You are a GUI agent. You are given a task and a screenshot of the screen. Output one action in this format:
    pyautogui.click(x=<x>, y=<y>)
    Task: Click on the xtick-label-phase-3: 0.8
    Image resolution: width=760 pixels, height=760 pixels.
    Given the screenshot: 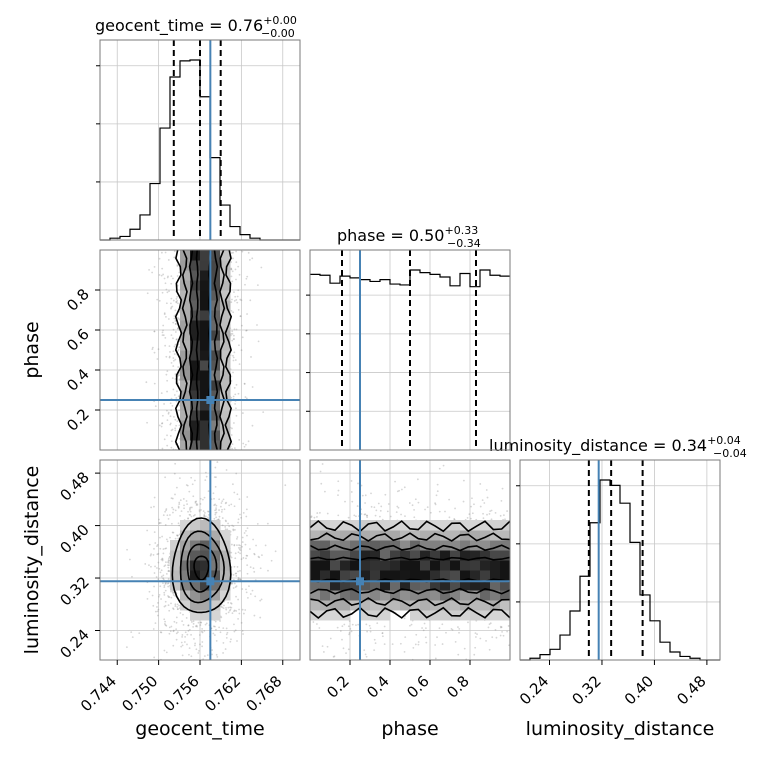 What is the action you would take?
    pyautogui.click(x=458, y=687)
    